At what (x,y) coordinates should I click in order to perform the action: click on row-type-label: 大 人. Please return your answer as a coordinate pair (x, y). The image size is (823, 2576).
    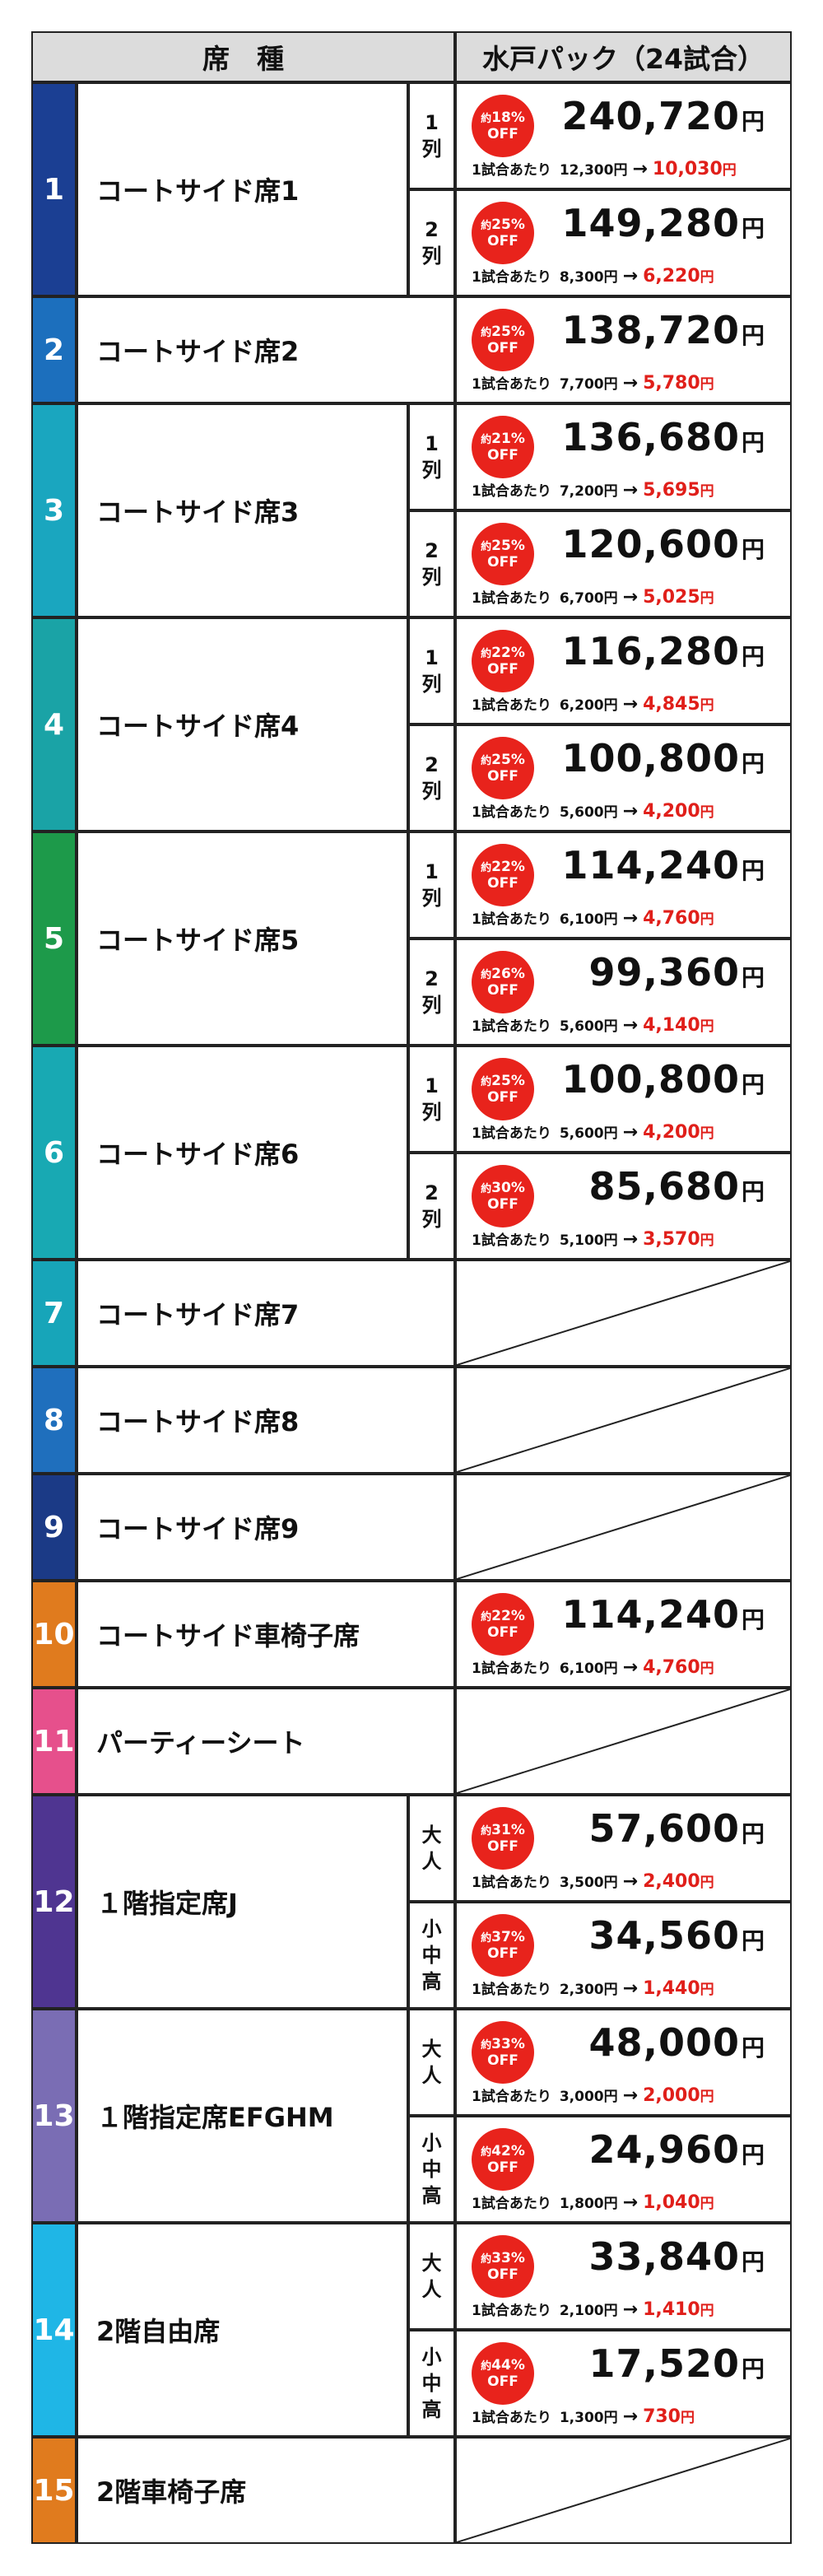
    Looking at the image, I should click on (431, 2276).